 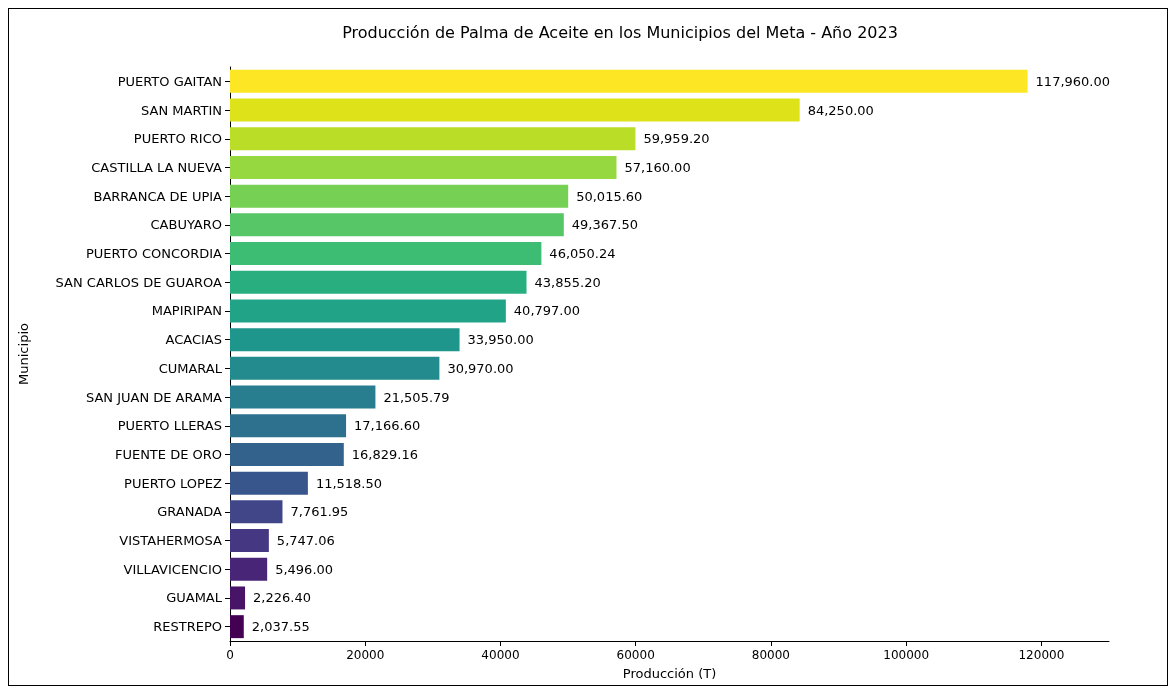 I want to click on data-label: 117,960.00, so click(x=1073, y=81).